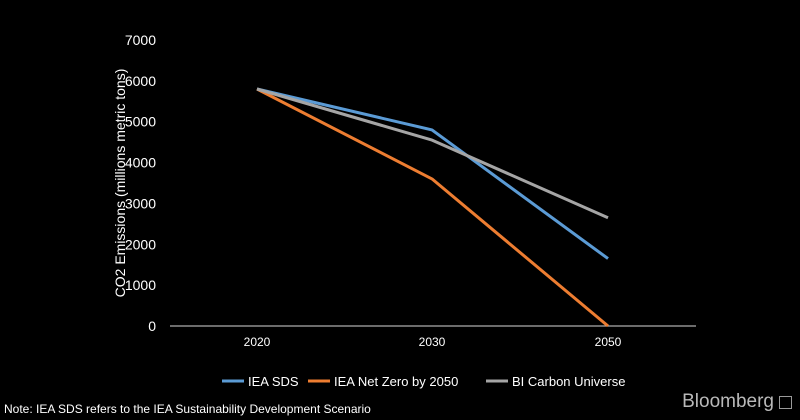 The height and width of the screenshot is (420, 800). Describe the element at coordinates (140, 81) in the screenshot. I see `y-tick-label: 6000` at that location.